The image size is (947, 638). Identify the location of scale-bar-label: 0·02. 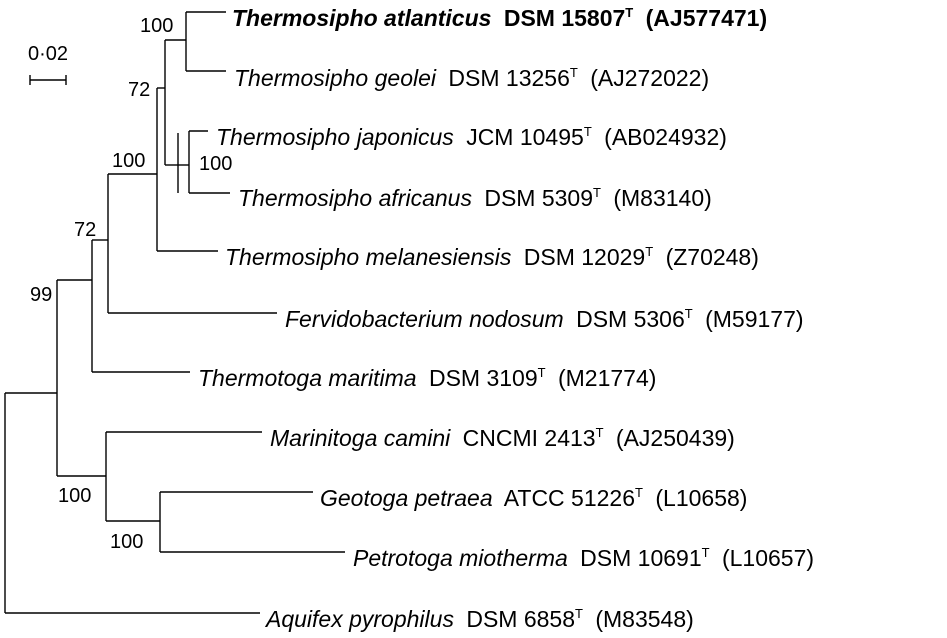
(48, 54).